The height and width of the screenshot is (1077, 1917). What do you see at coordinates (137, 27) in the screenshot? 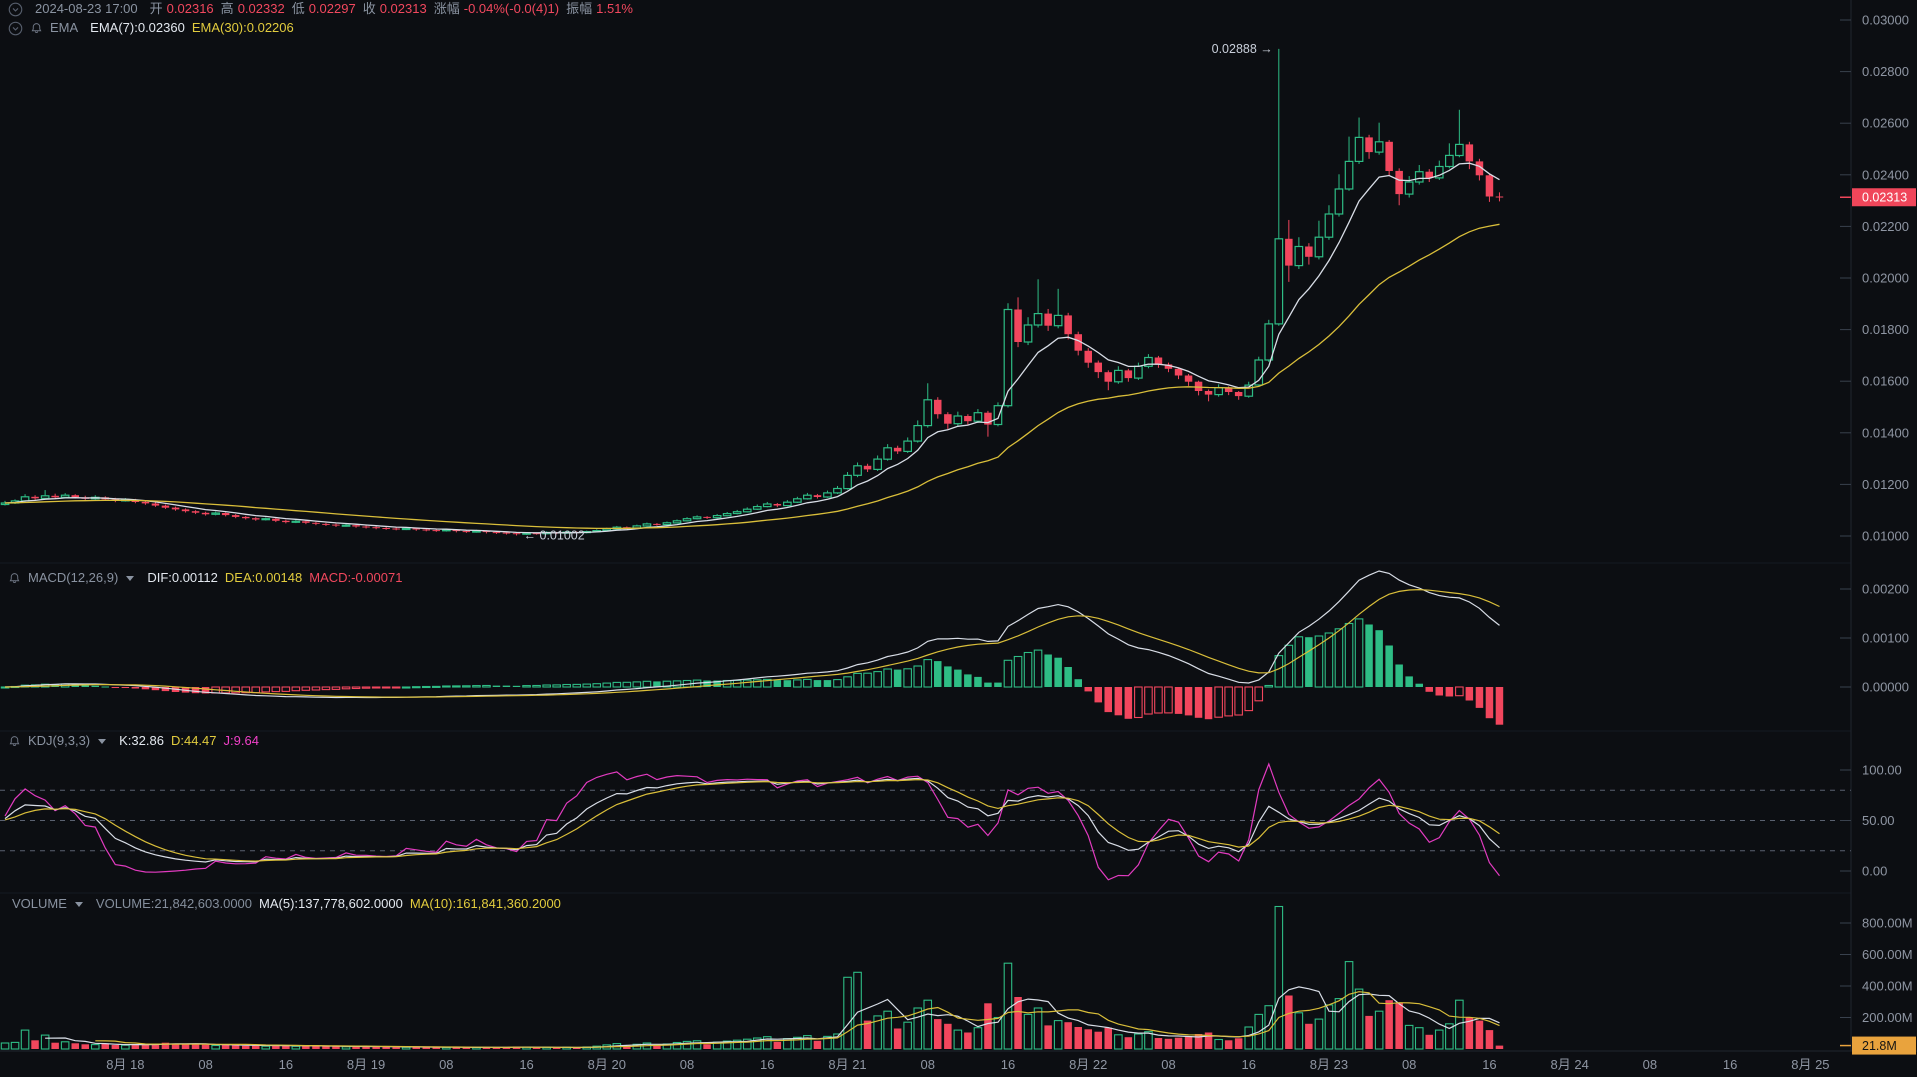
I see `ema7-value: EMA(7):0.02360` at bounding box center [137, 27].